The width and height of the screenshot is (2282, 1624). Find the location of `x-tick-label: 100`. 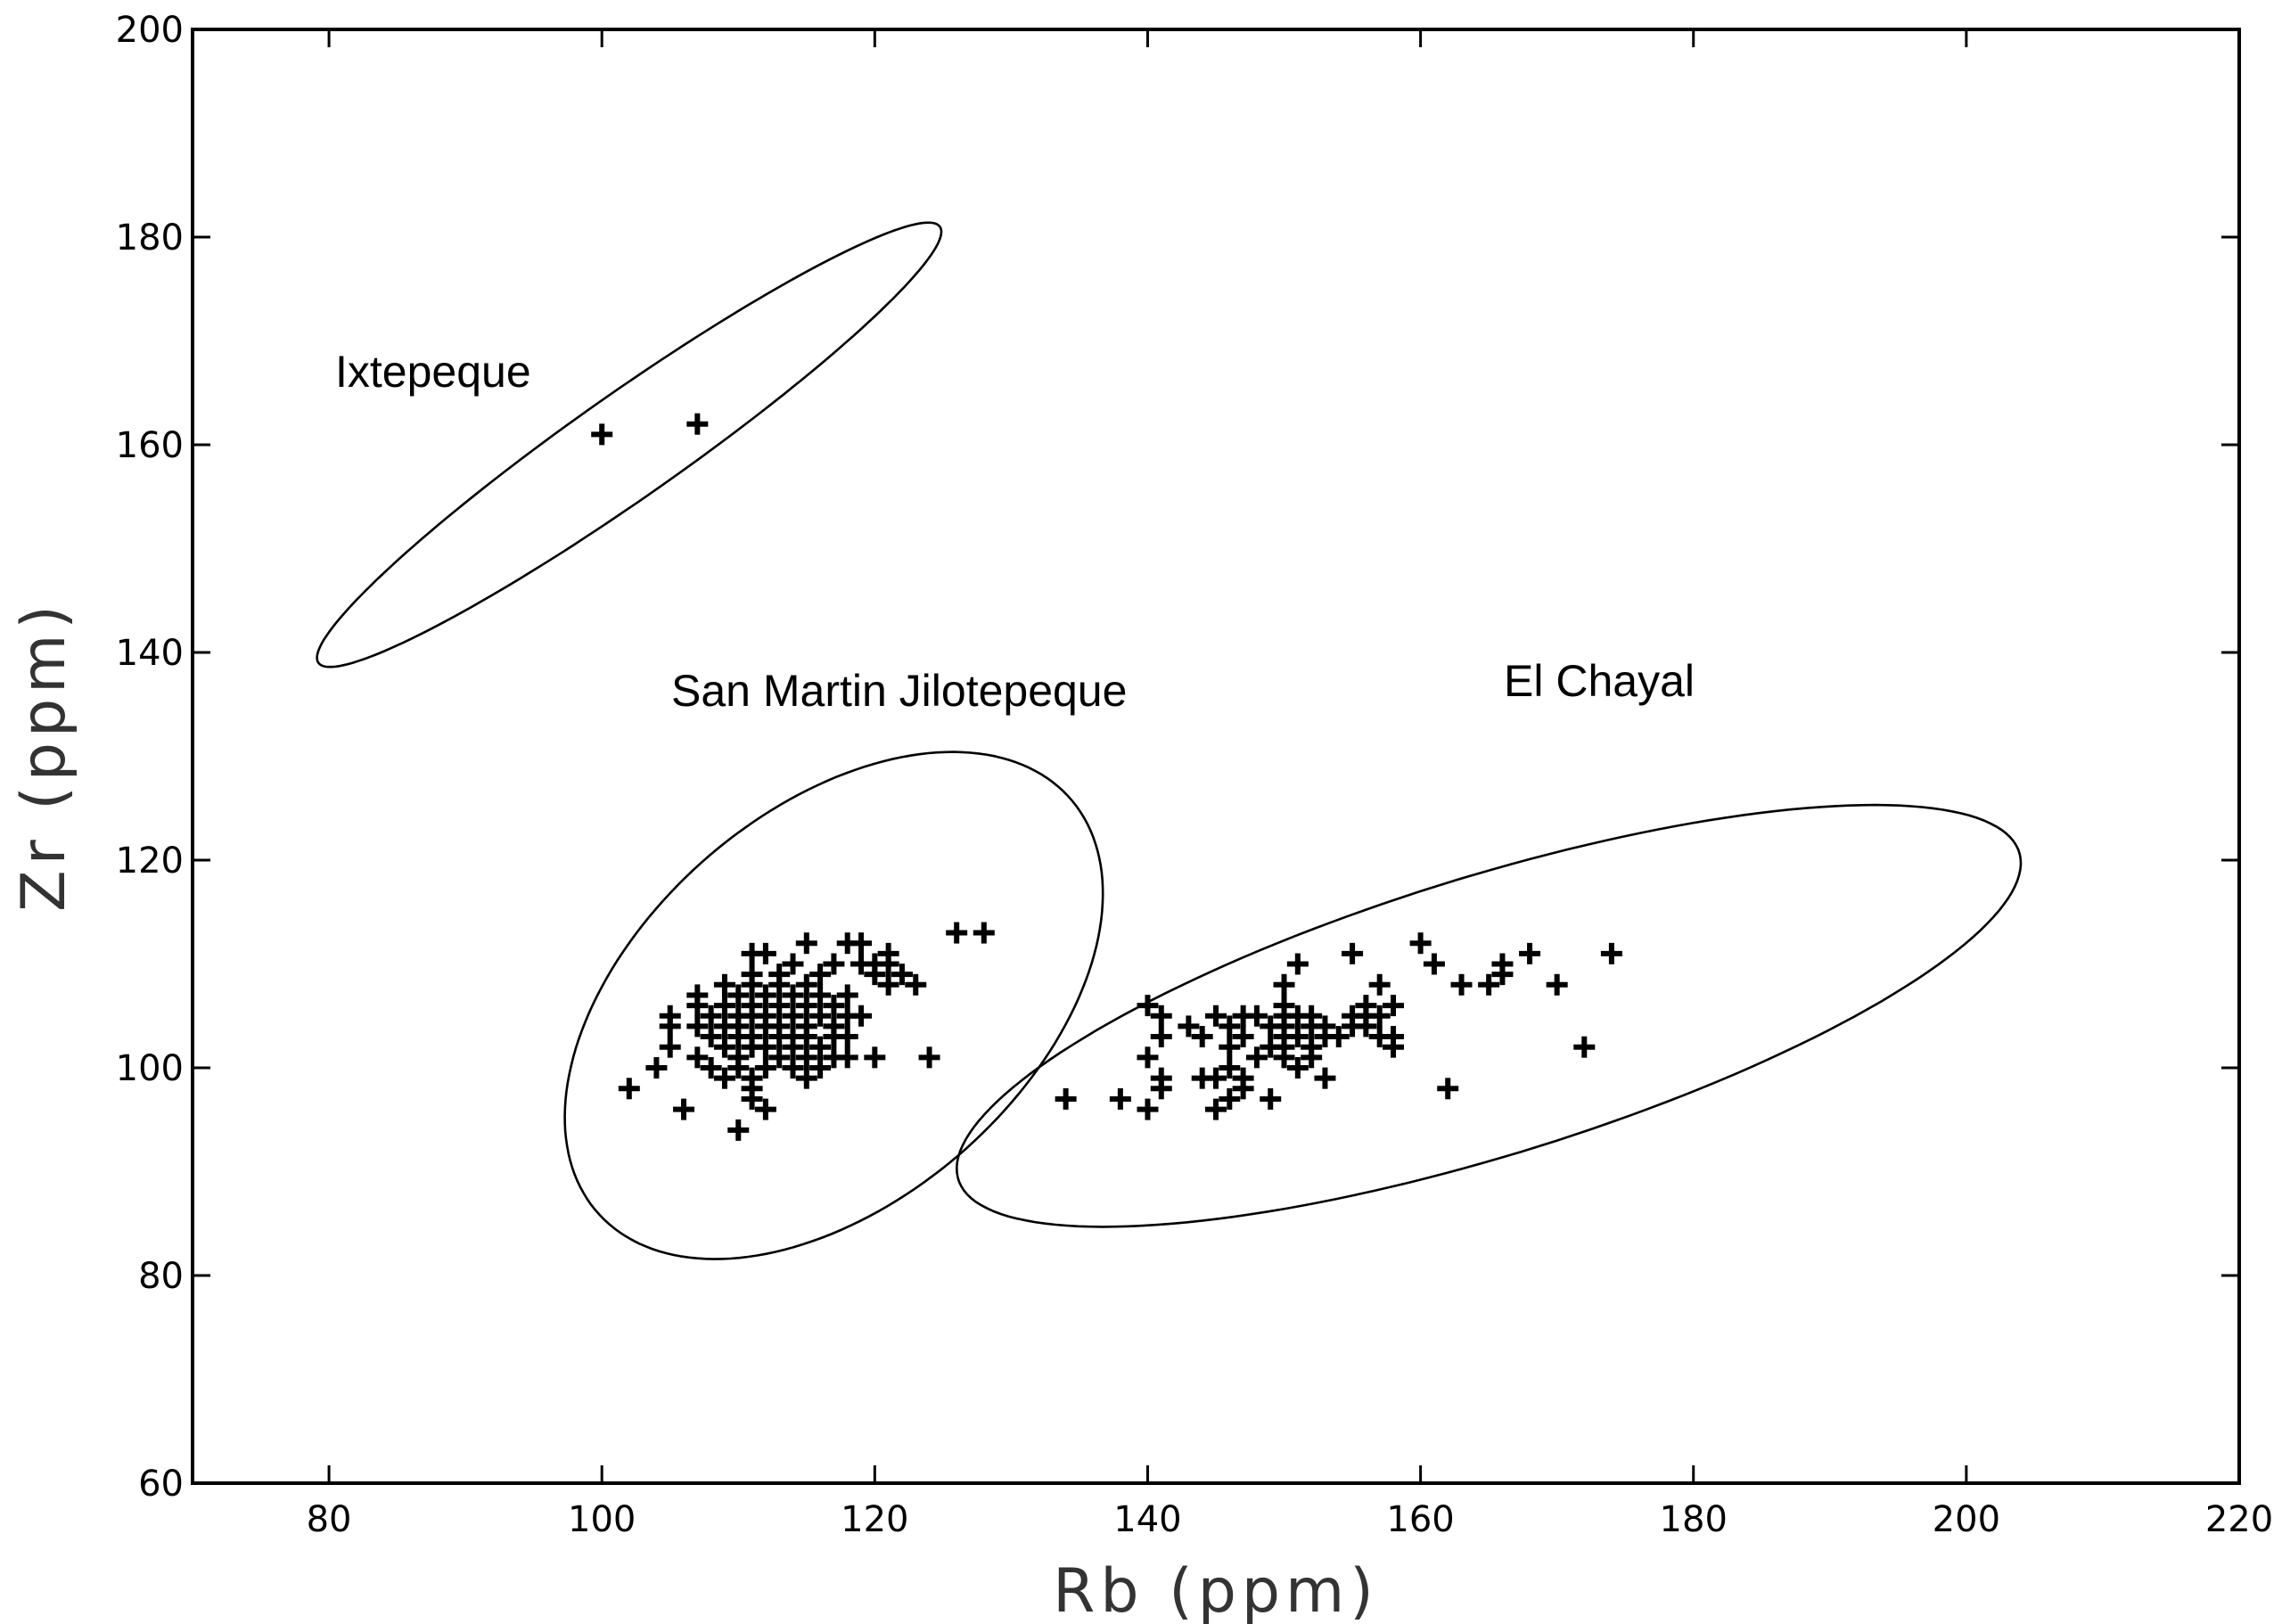

x-tick-label: 100 is located at coordinates (602, 1519).